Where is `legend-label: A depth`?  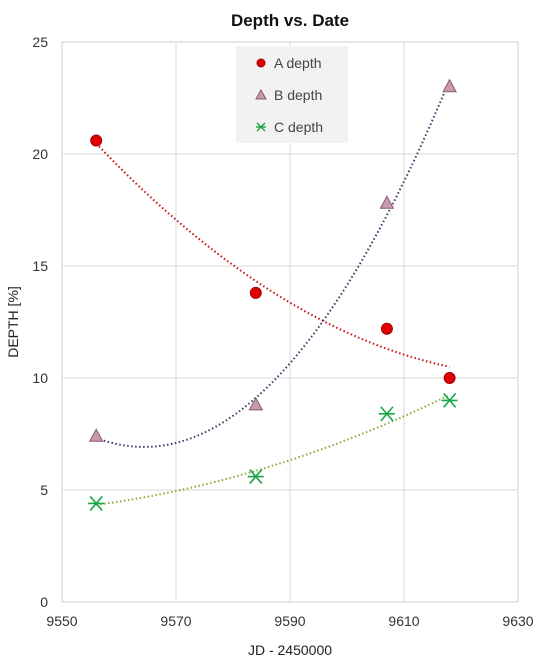 legend-label: A depth is located at coordinates (298, 63).